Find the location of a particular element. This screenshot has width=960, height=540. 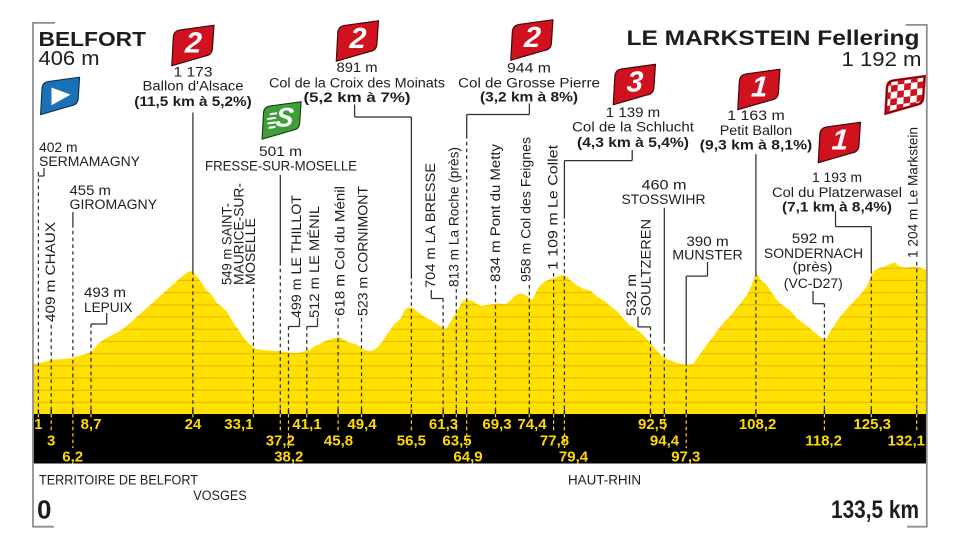

svg-text: 33,1 is located at coordinates (238, 424).